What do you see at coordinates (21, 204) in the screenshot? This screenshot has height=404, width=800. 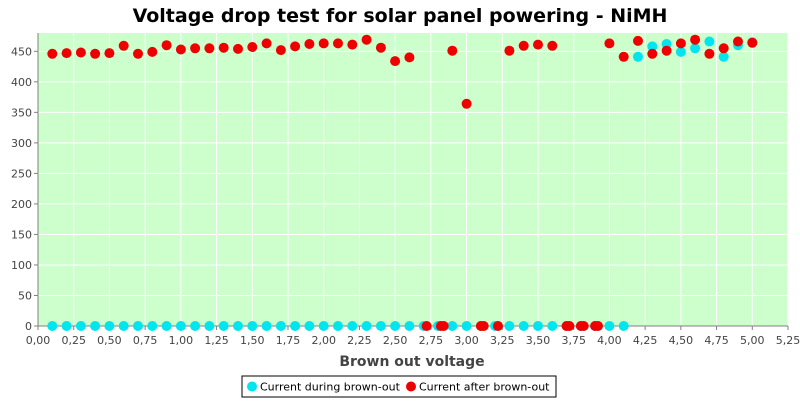 I see `y-tick-label: 200` at bounding box center [21, 204].